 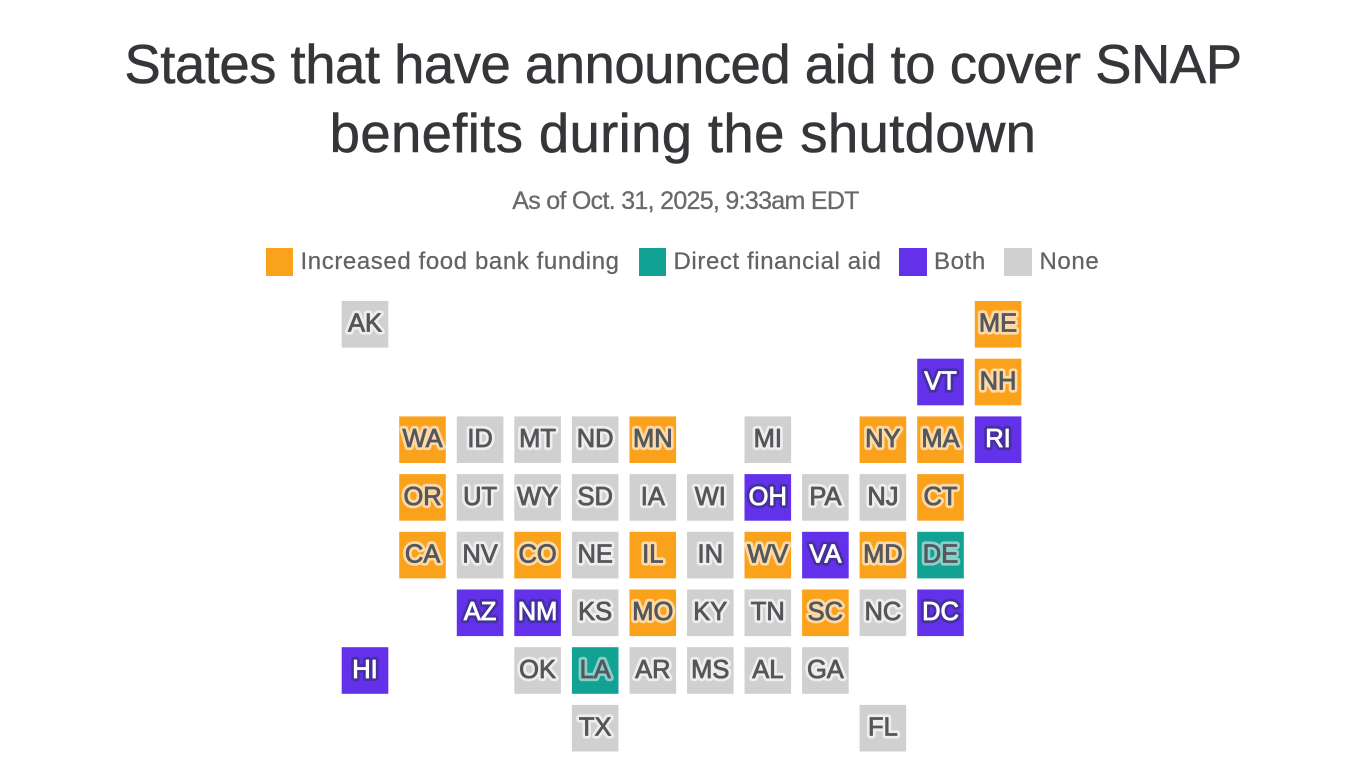 What do you see at coordinates (825, 612) in the screenshot?
I see `svg-text: SC` at bounding box center [825, 612].